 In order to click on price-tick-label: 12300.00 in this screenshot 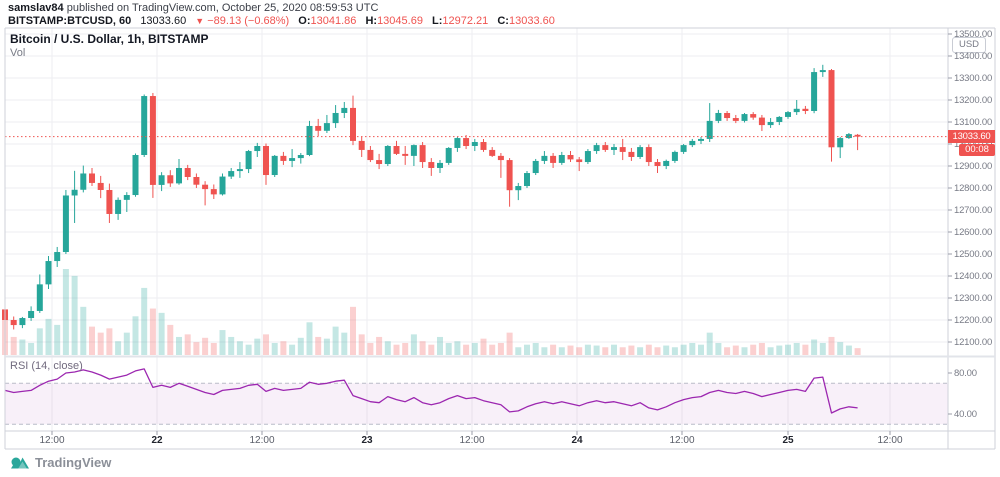, I will do `click(973, 298)`.